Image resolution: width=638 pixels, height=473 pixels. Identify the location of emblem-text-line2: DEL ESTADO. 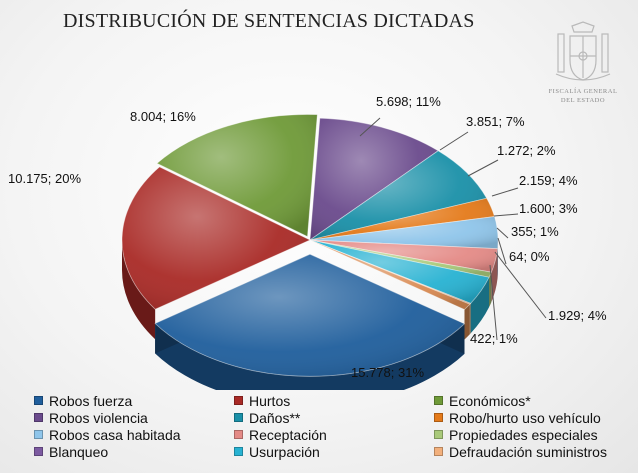
(583, 100).